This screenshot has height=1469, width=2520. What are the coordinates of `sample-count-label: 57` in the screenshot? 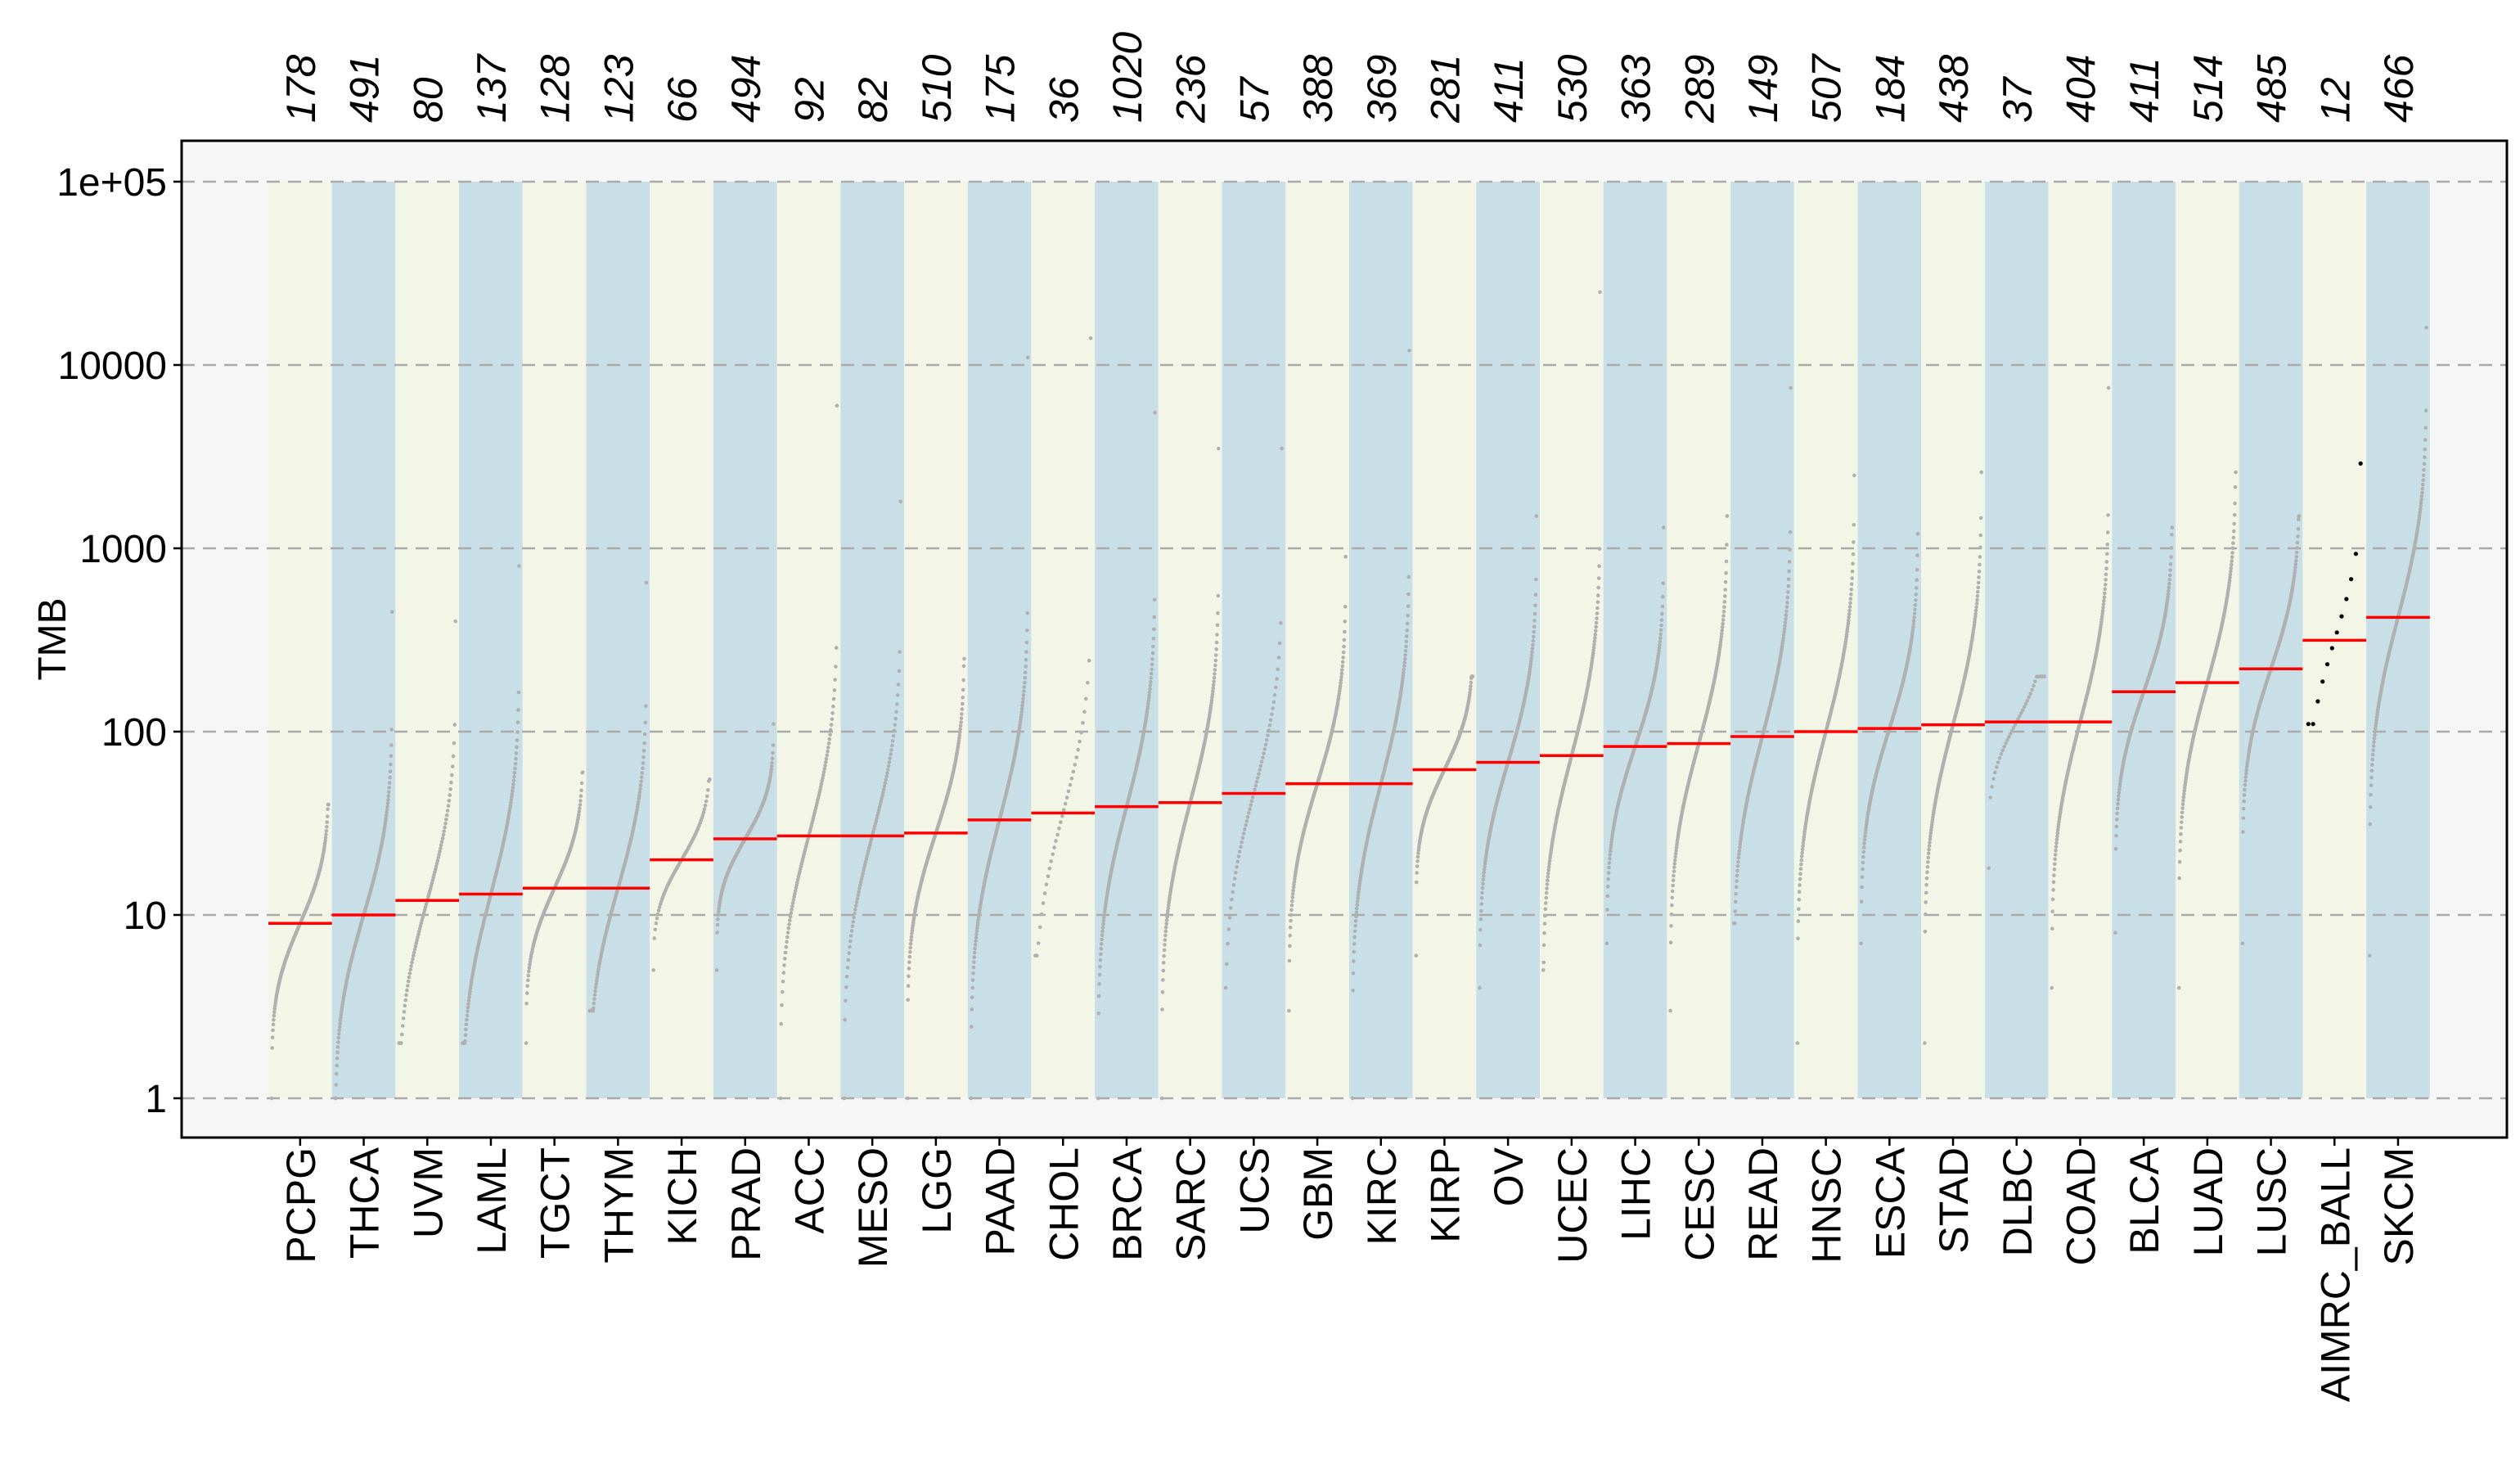 It's located at (1254, 99).